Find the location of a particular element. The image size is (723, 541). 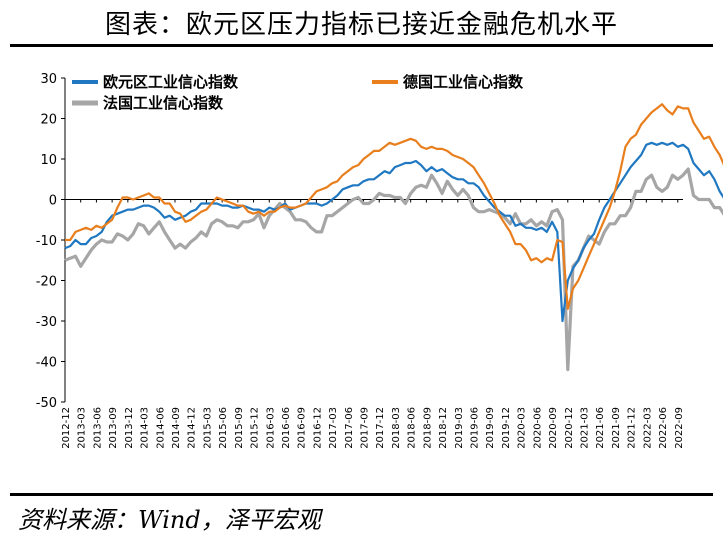

x-tick-label: 2016-06 is located at coordinates (286, 428).